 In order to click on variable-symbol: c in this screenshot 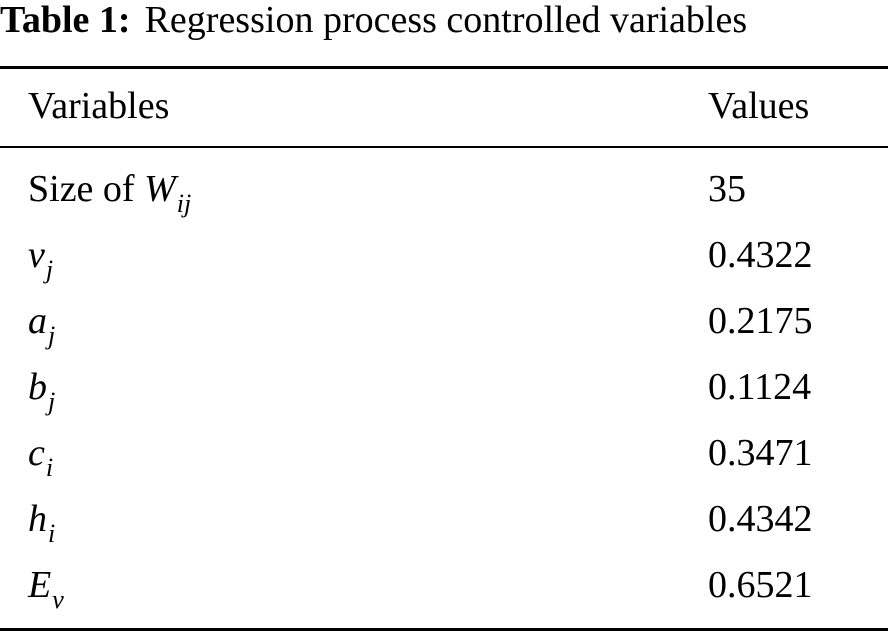, I will do `click(36, 453)`.